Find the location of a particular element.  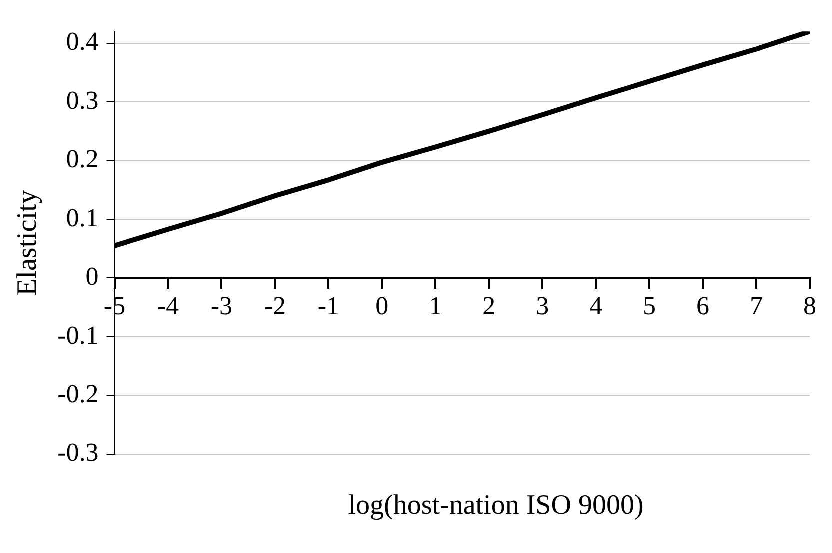

x-tick-label: -1 is located at coordinates (329, 306).